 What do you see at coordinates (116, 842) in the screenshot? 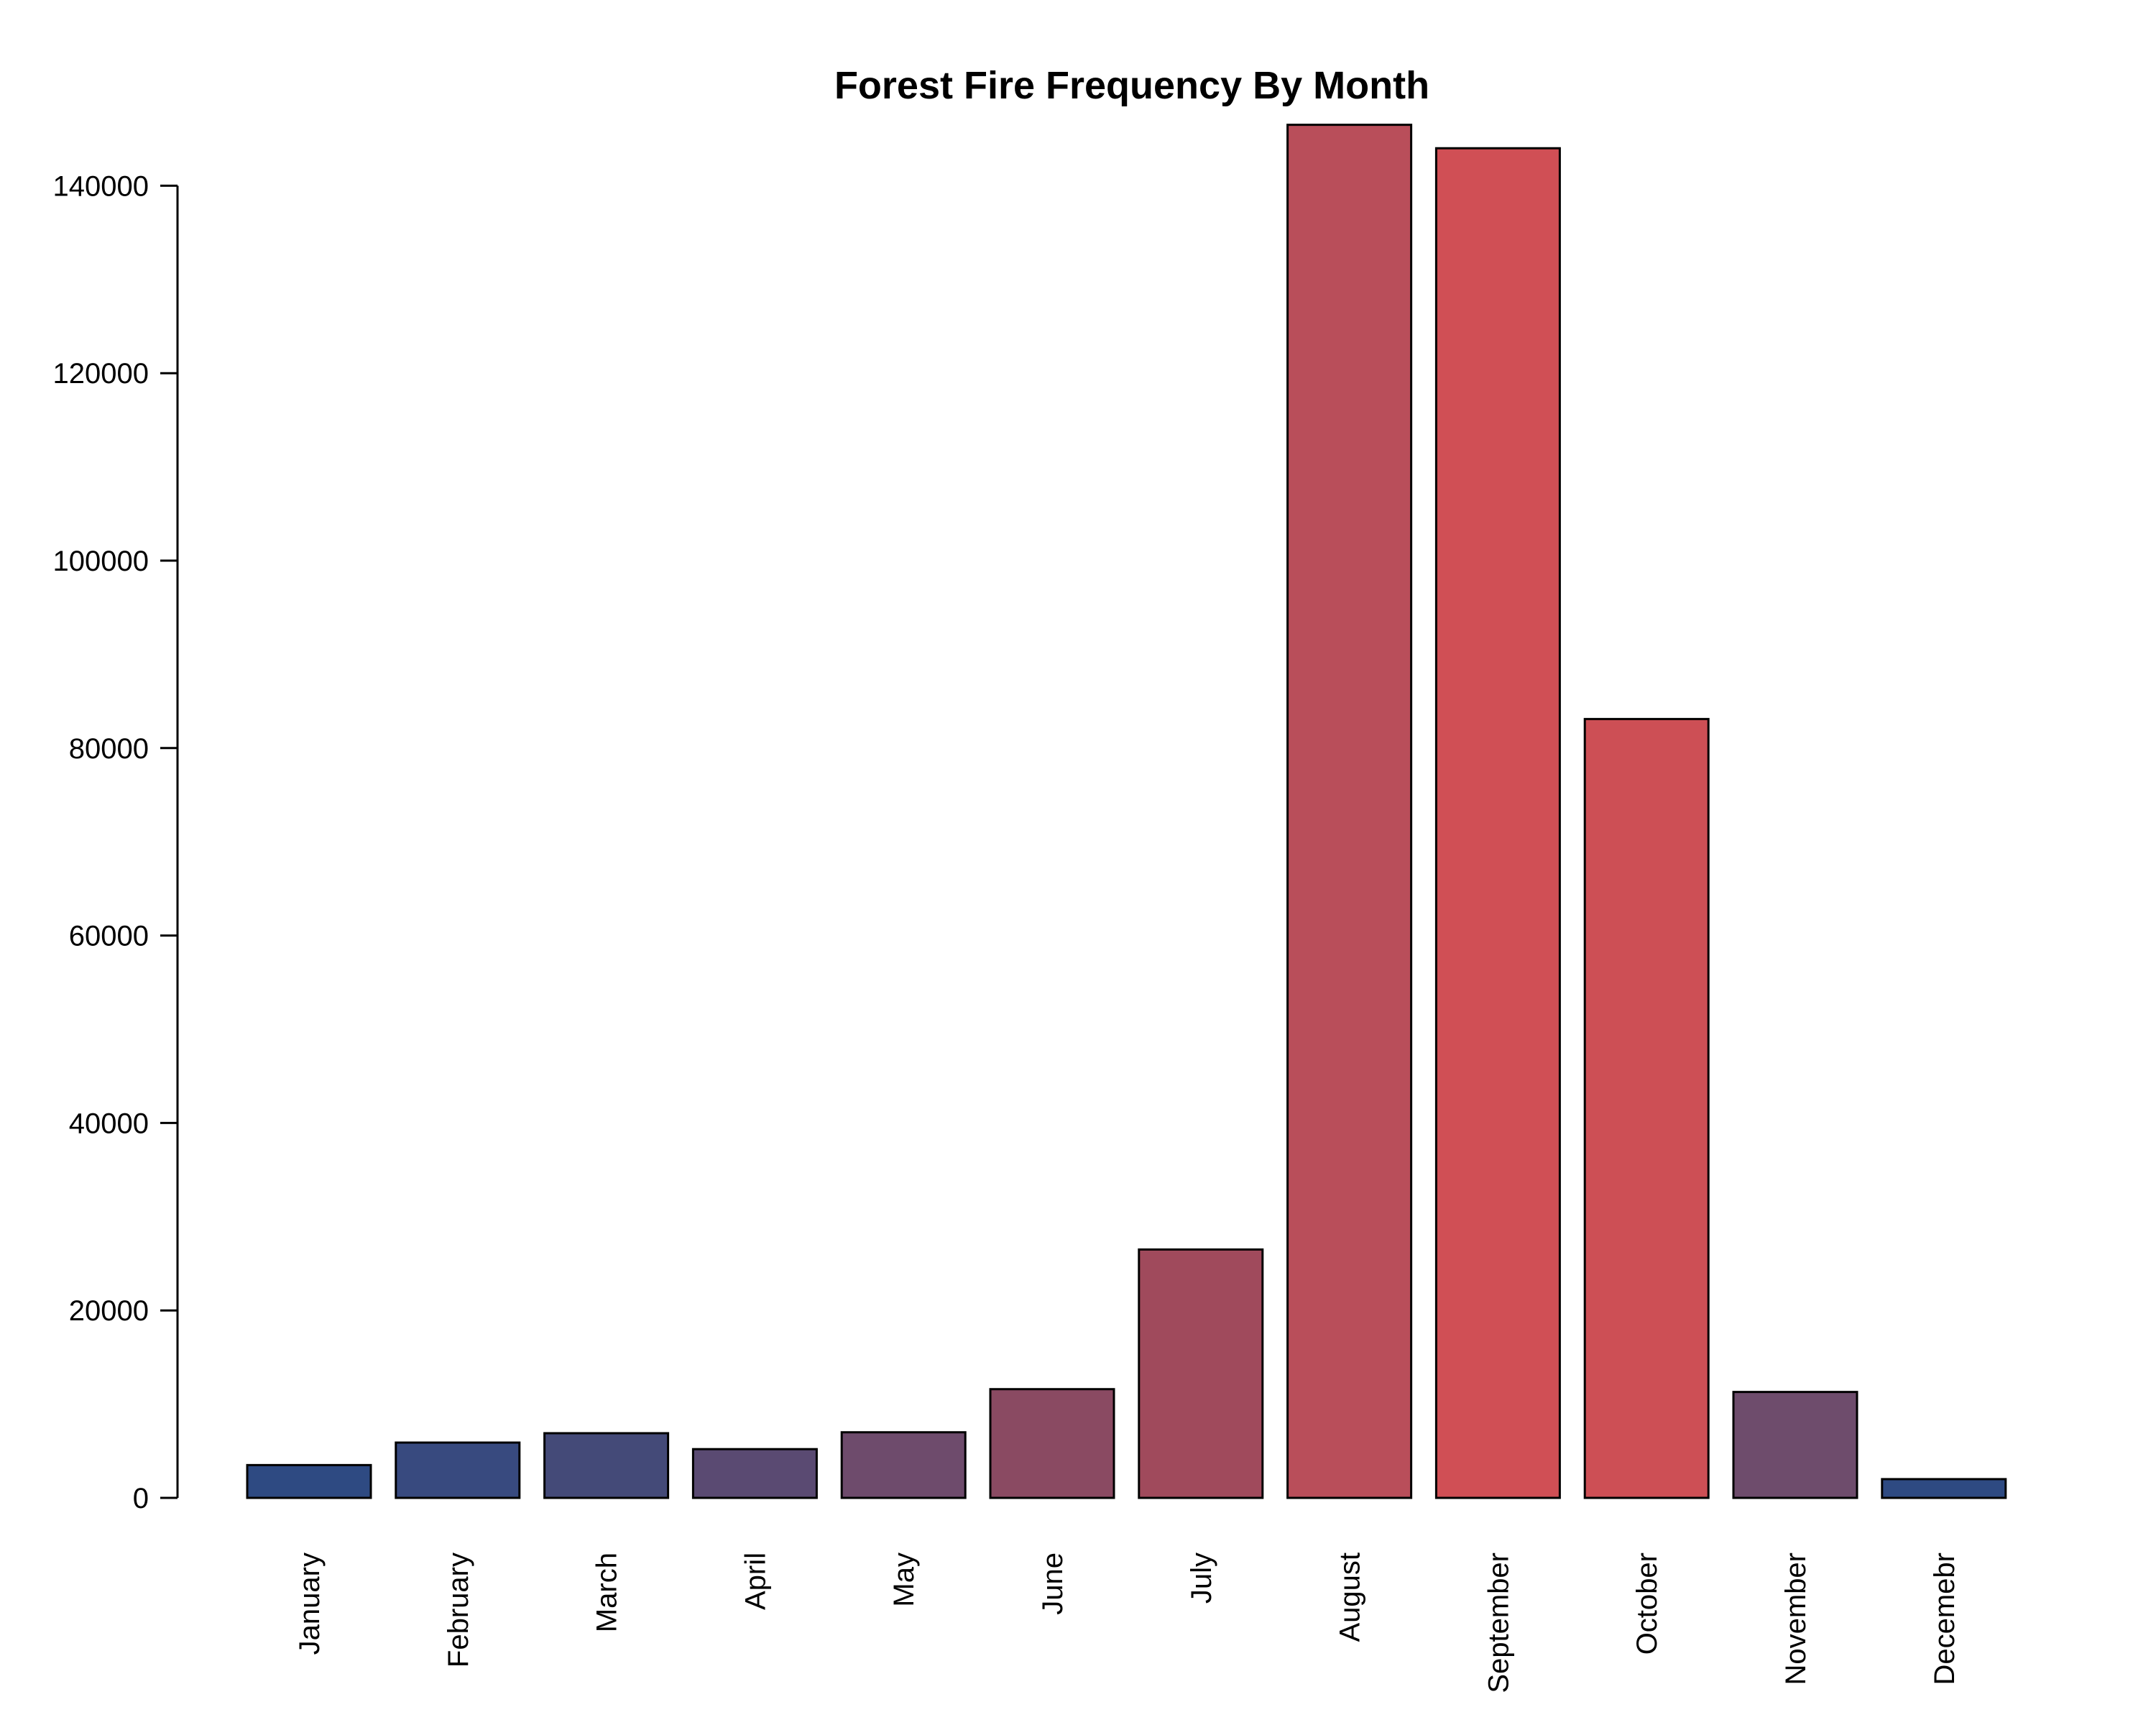
I see `y-axis: 0 20000 40000 60000 80000 100000 120000 140000` at bounding box center [116, 842].